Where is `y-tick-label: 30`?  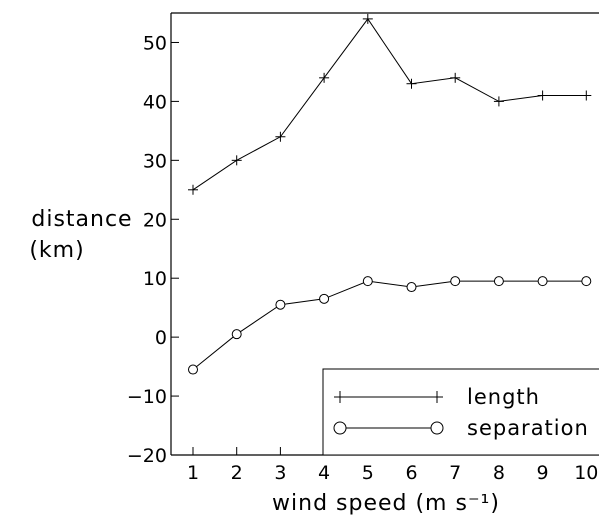
y-tick-label: 30 is located at coordinates (155, 161).